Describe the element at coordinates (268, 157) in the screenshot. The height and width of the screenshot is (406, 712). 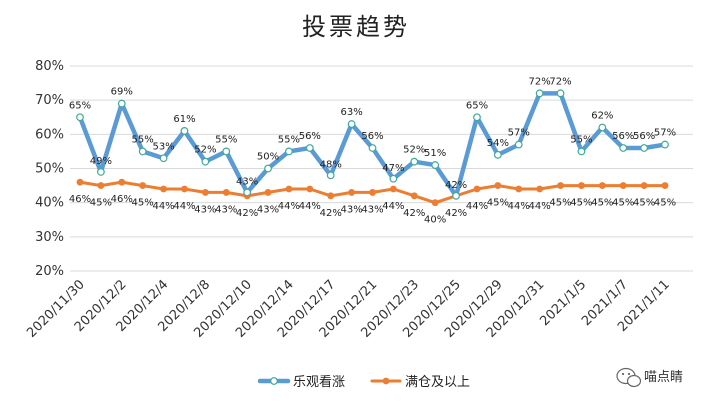
I see `data-label: 50%` at that location.